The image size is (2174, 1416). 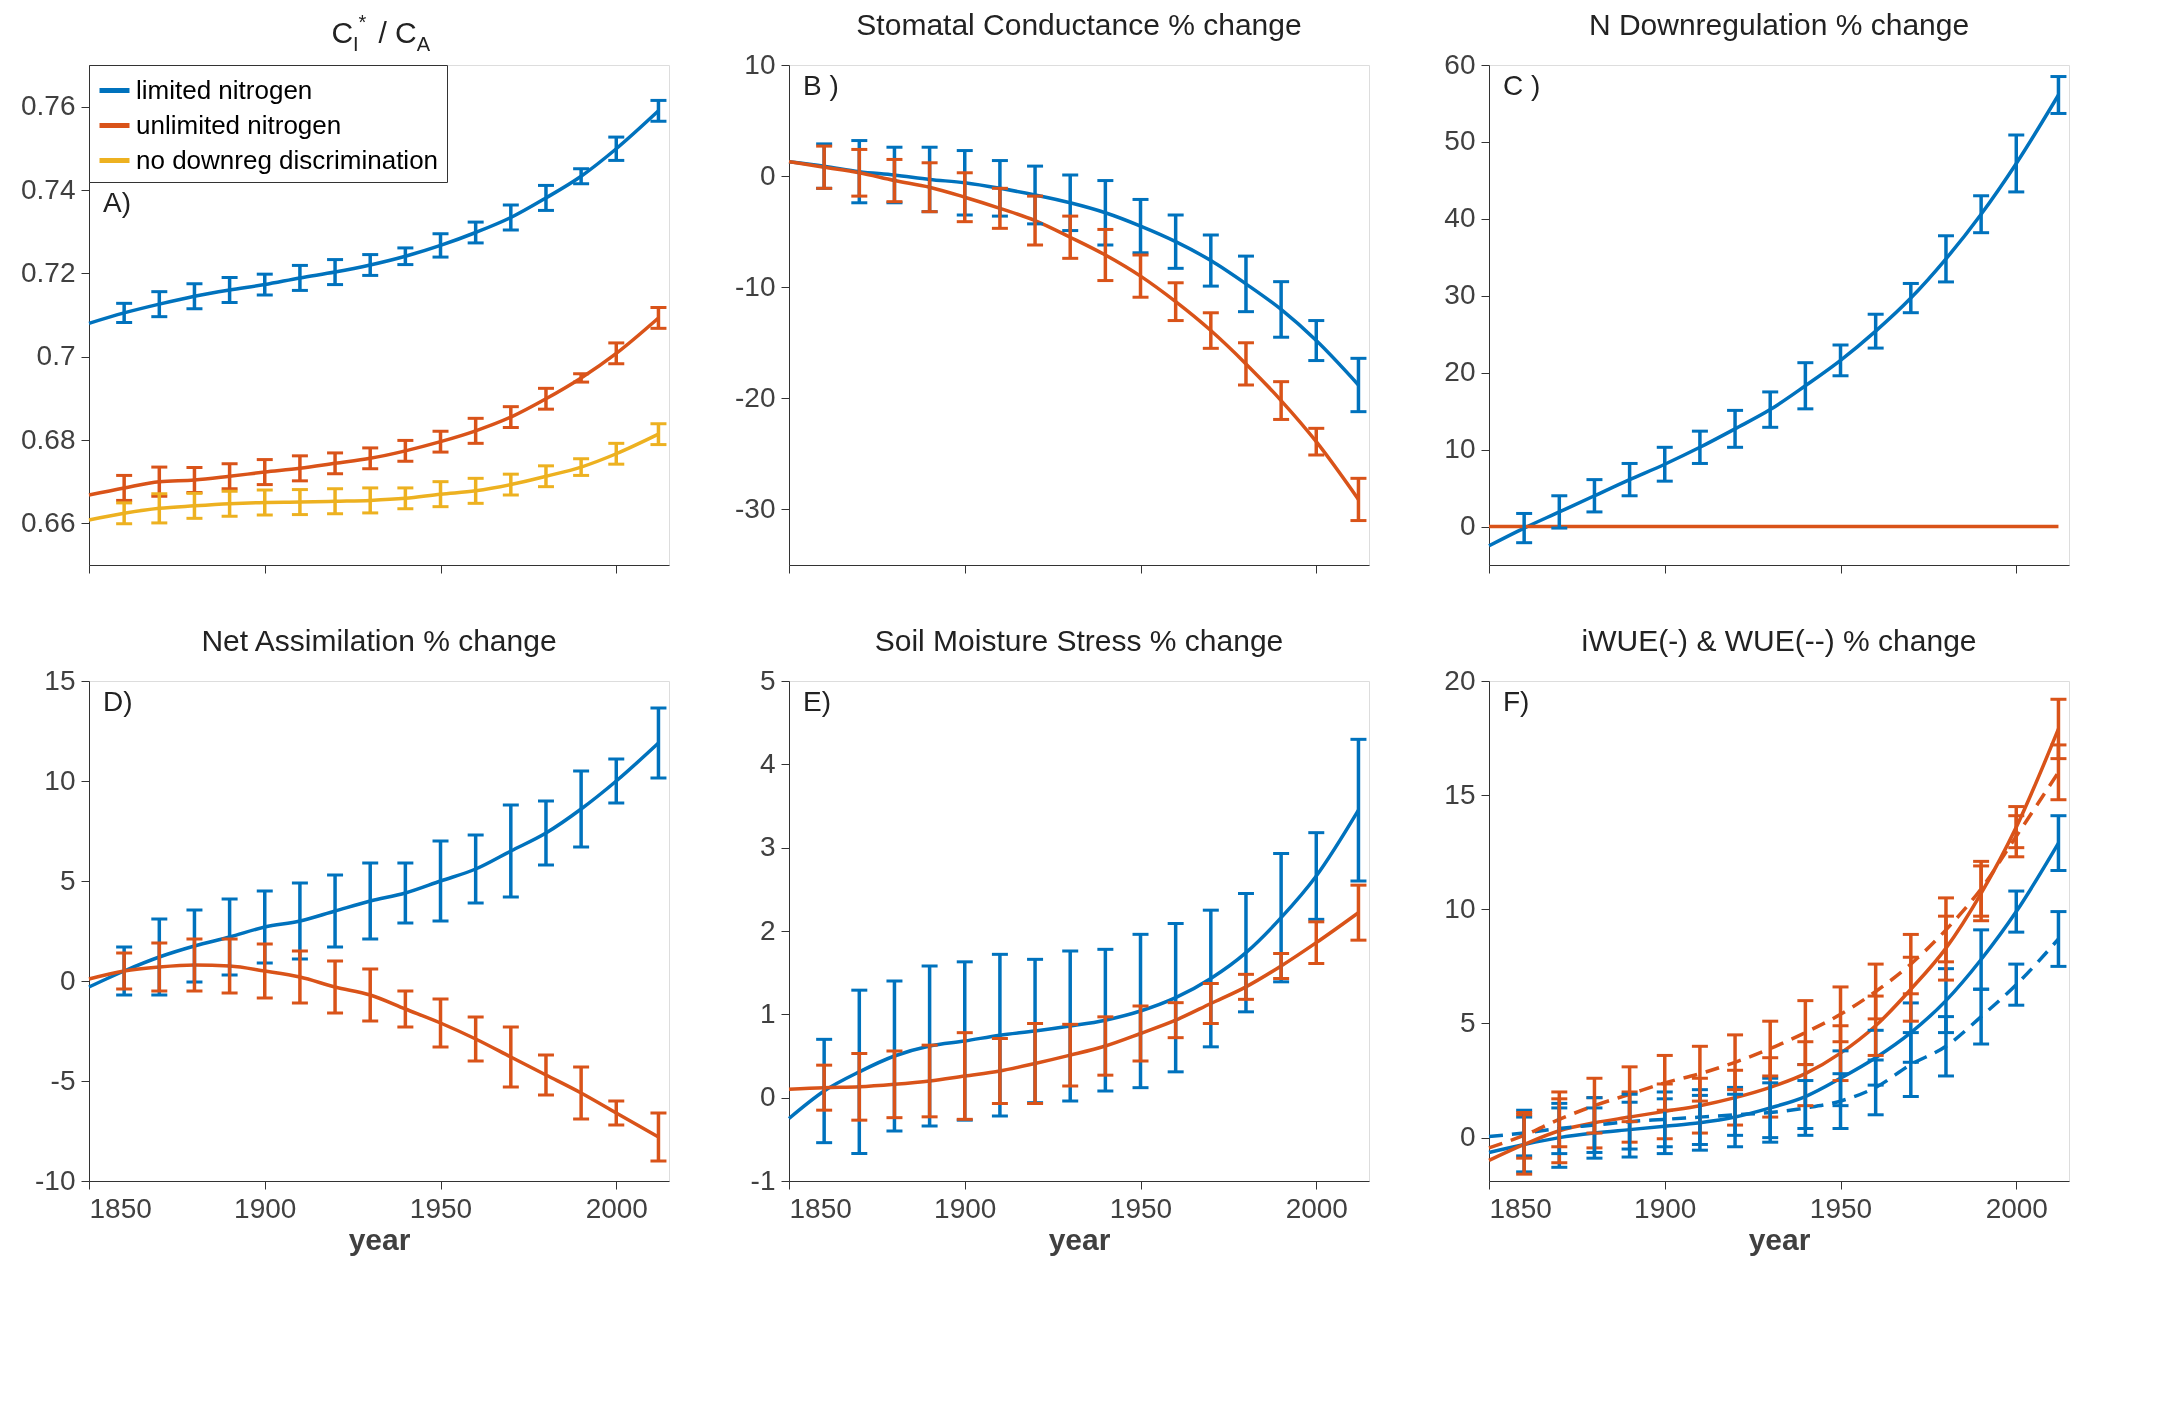 I want to click on annotation: E), so click(x=817, y=701).